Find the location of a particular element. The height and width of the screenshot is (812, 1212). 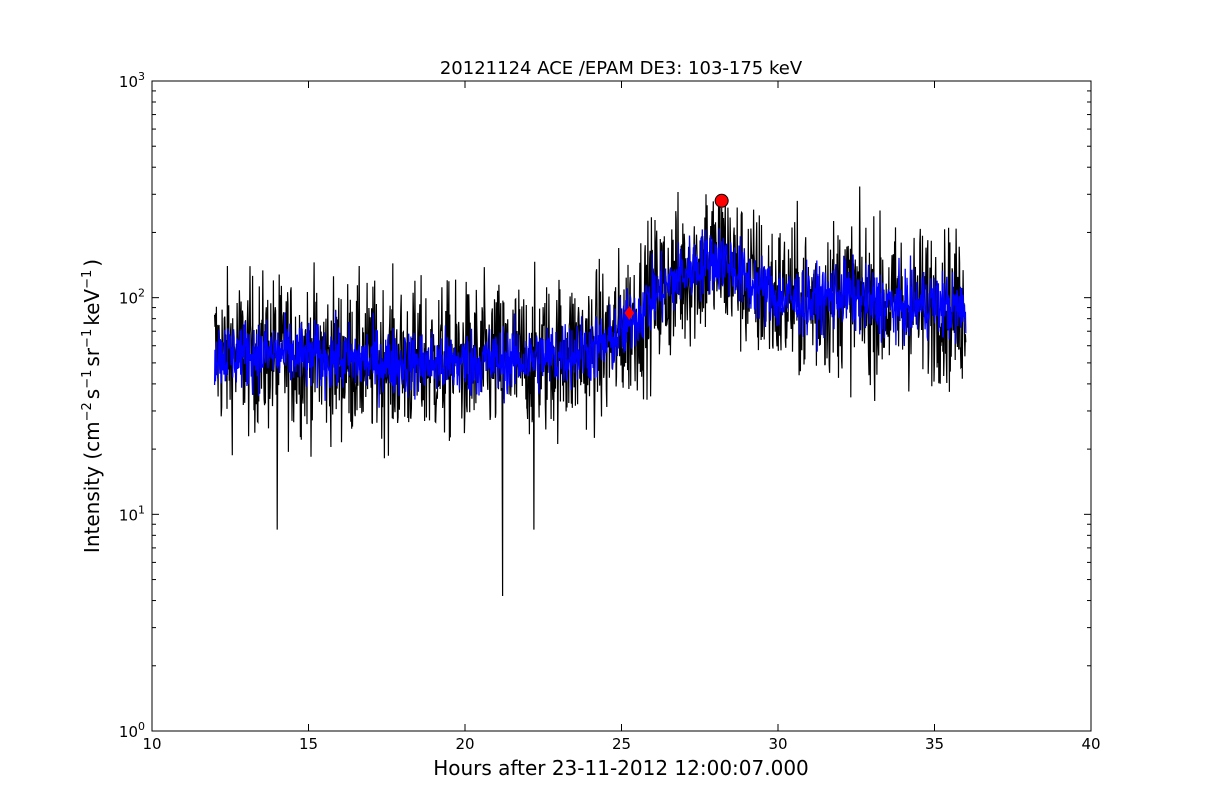

x-tick-label: 20 is located at coordinates (464, 744).